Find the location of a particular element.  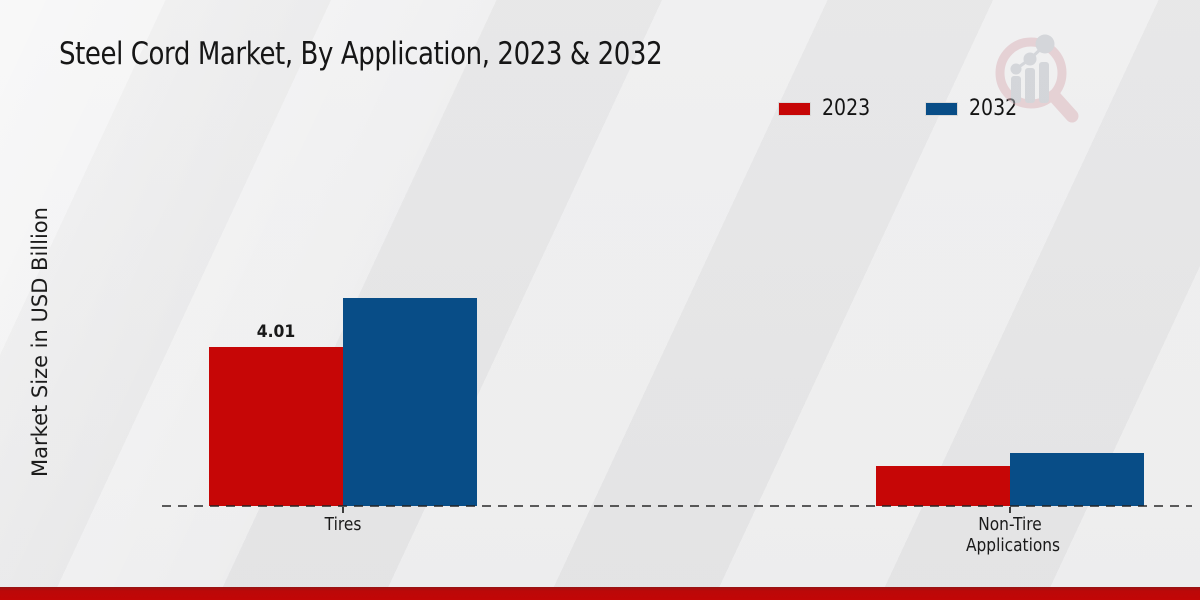

x-tick-label: Non-Tire Applications is located at coordinates (1013, 536).